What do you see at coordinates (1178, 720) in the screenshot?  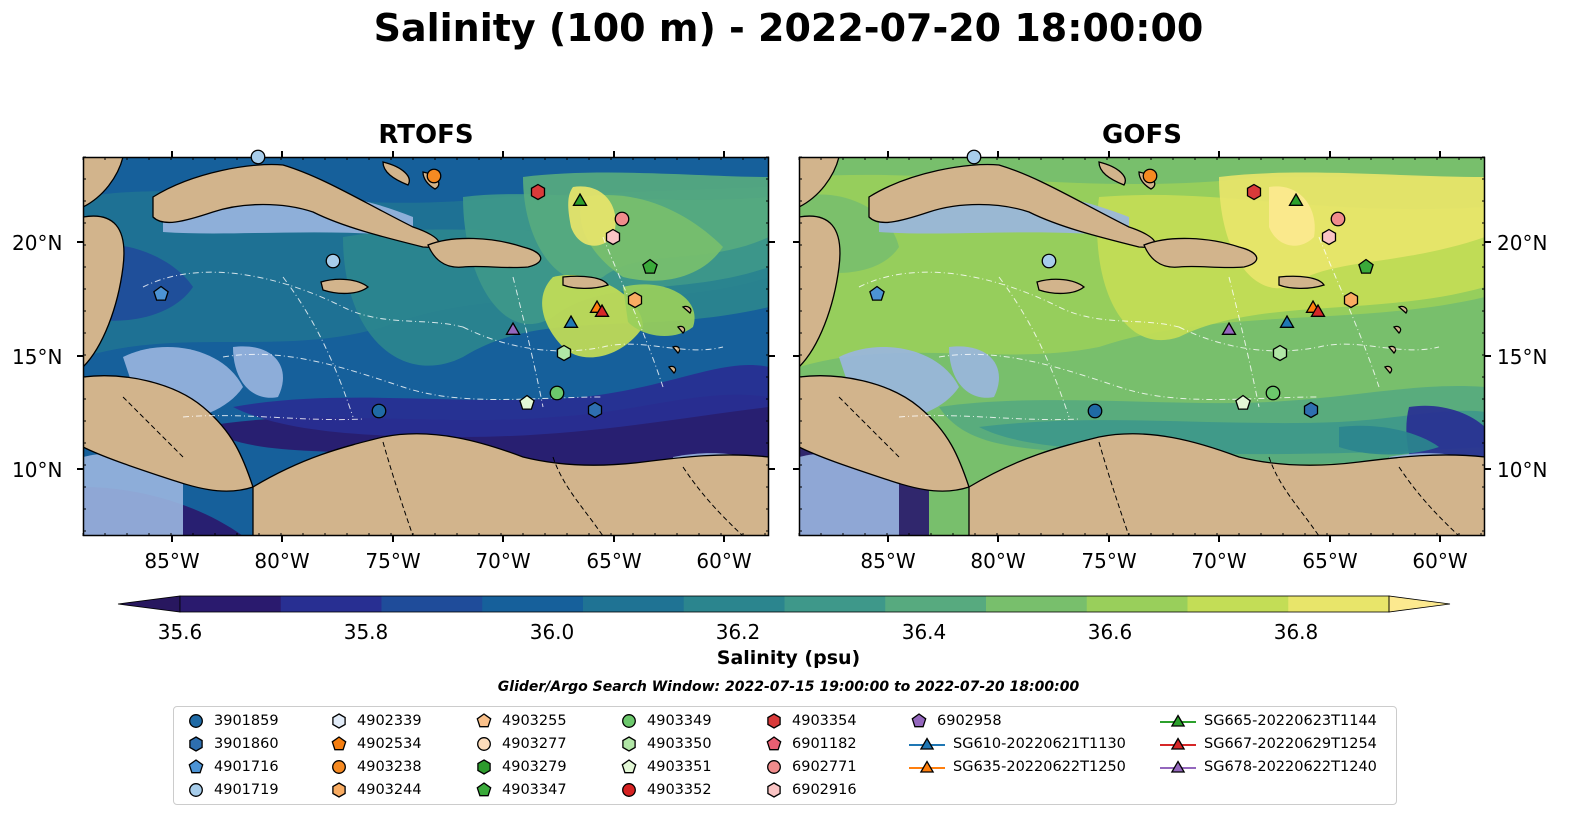 I see `legend-marker-SG665-20220623T1144` at bounding box center [1178, 720].